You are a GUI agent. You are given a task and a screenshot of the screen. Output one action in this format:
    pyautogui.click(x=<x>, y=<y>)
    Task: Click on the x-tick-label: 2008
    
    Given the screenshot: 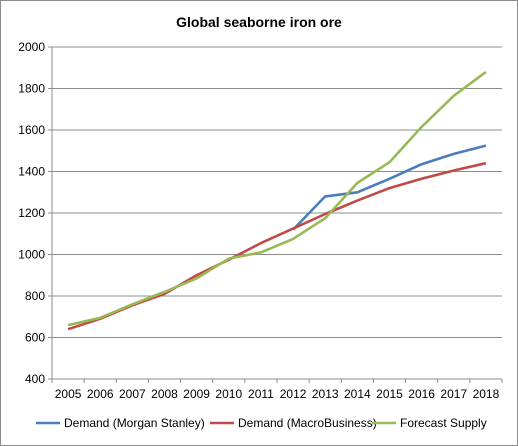 What is the action you would take?
    pyautogui.click(x=164, y=394)
    